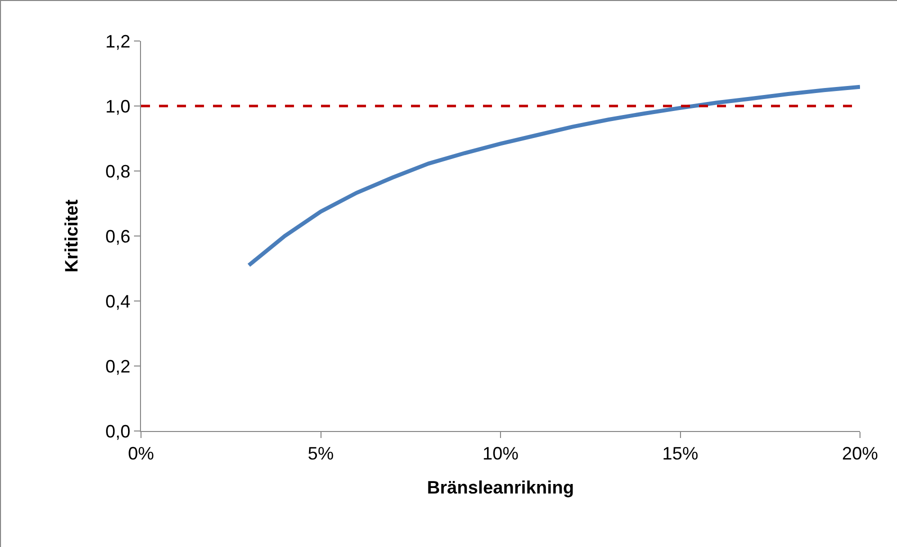 This screenshot has width=897, height=547. Describe the element at coordinates (72, 236) in the screenshot. I see `y-axis-title: Kriticitet` at that location.